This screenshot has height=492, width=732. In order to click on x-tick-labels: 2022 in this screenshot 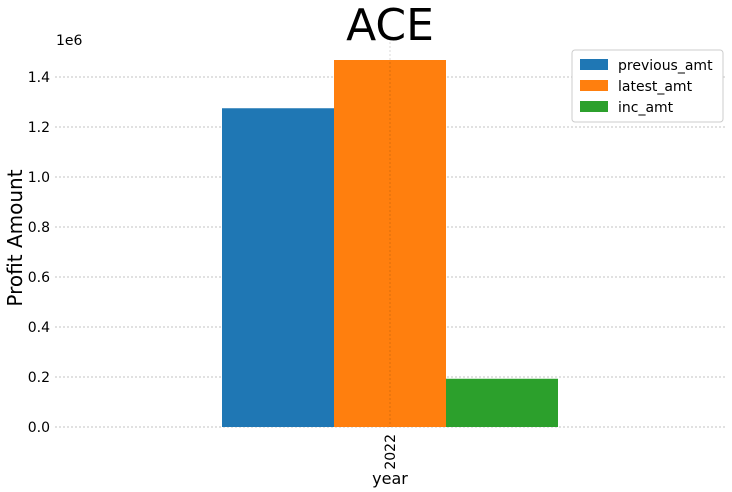, I will do `click(391, 452)`.